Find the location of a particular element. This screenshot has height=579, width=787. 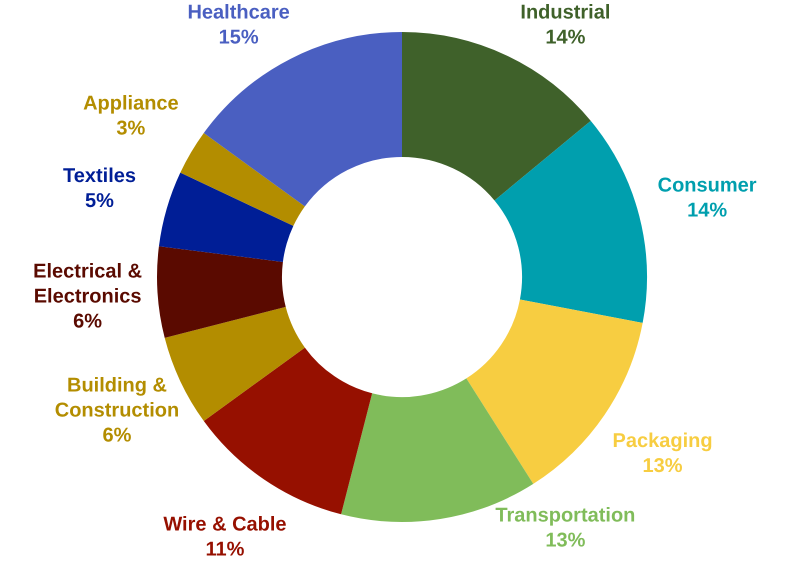

data-label: 11% is located at coordinates (225, 549).